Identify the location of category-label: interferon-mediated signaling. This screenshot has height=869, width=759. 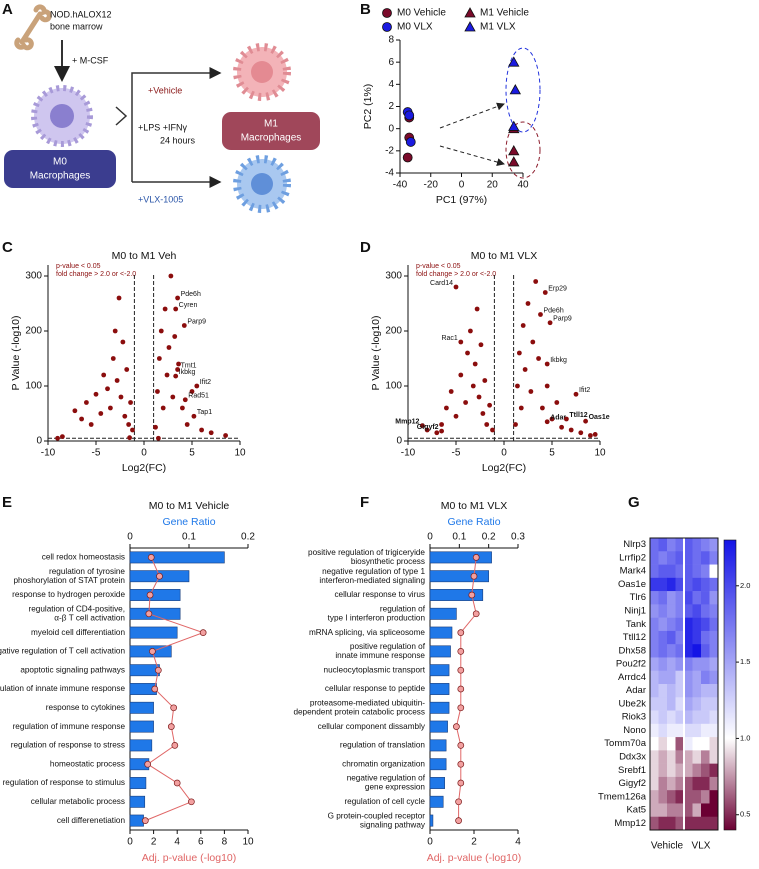
(372, 580).